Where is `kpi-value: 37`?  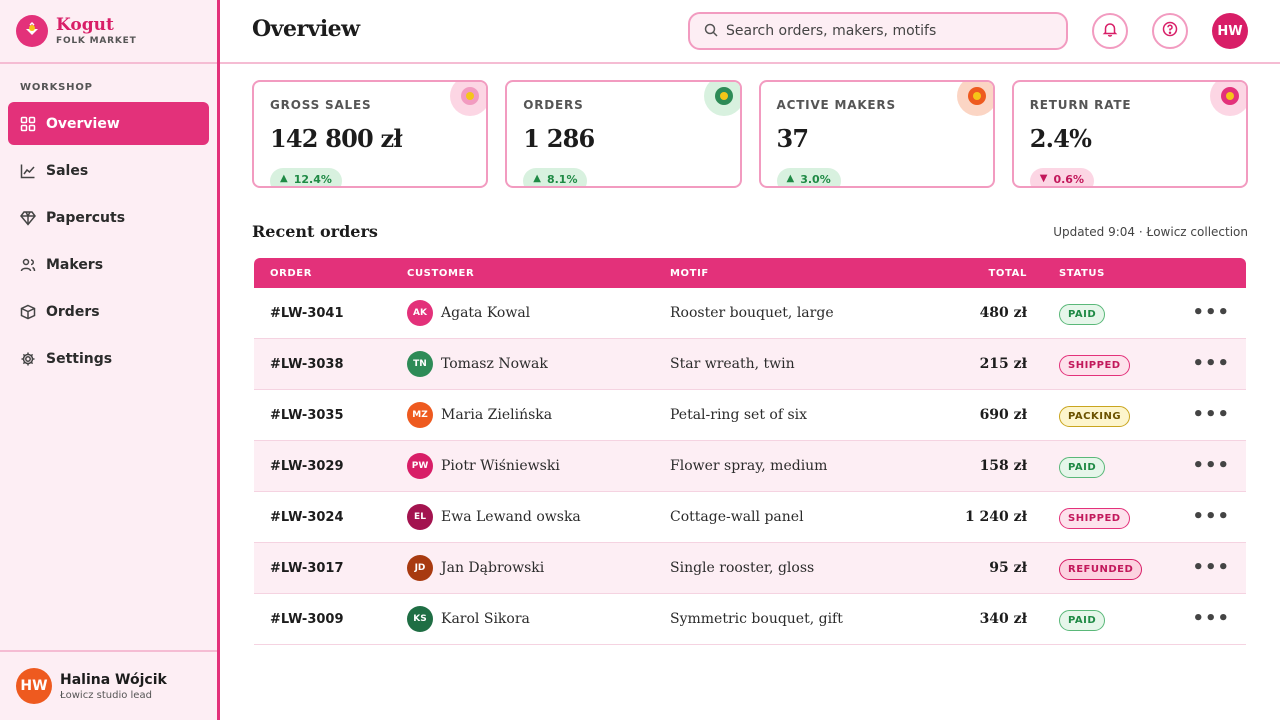 kpi-value: 37 is located at coordinates (793, 138).